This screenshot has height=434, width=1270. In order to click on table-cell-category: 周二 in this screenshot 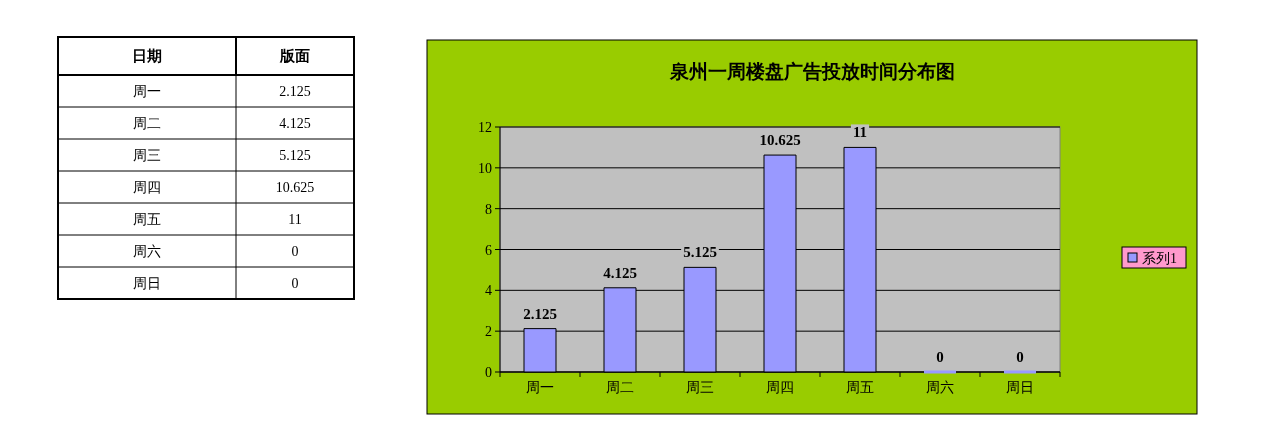, I will do `click(147, 123)`.